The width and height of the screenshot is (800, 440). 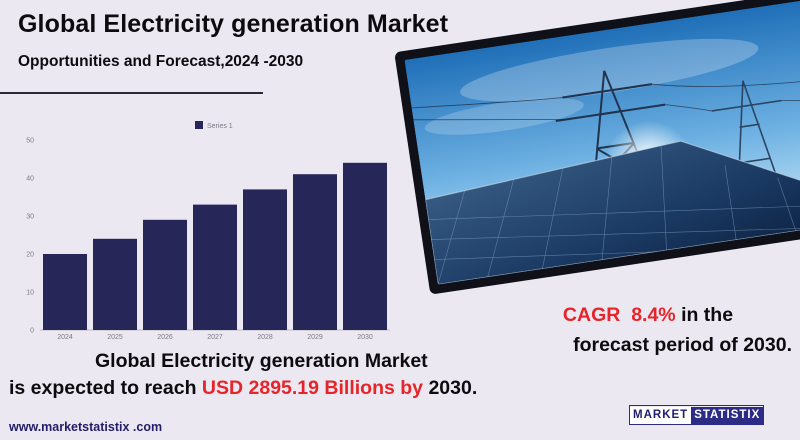 I want to click on bar-2028, so click(x=265, y=259).